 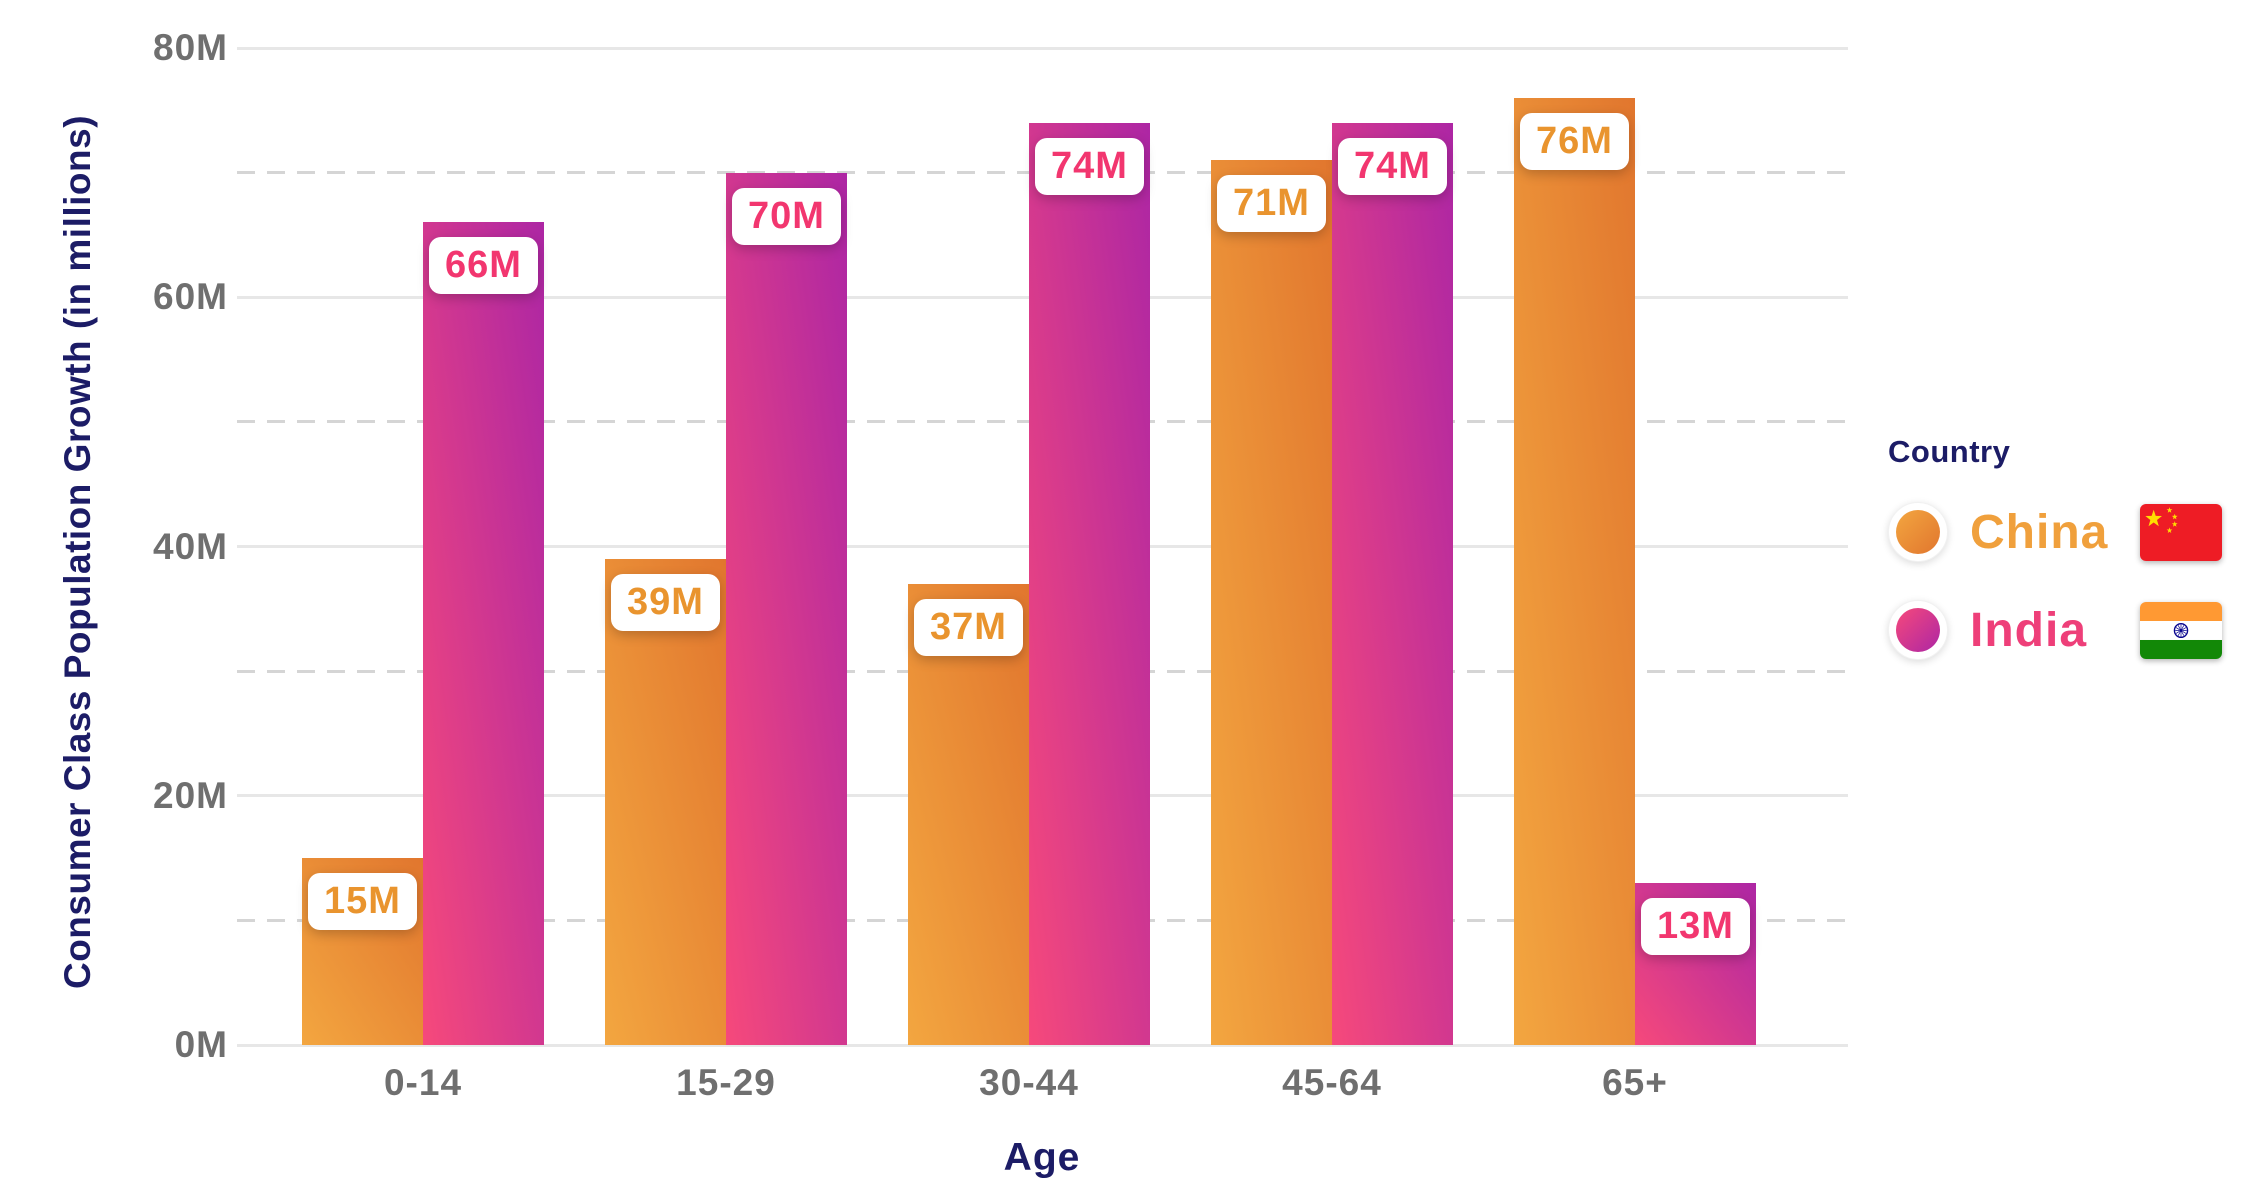 What do you see at coordinates (2029, 630) in the screenshot?
I see `legend-label-india: India` at bounding box center [2029, 630].